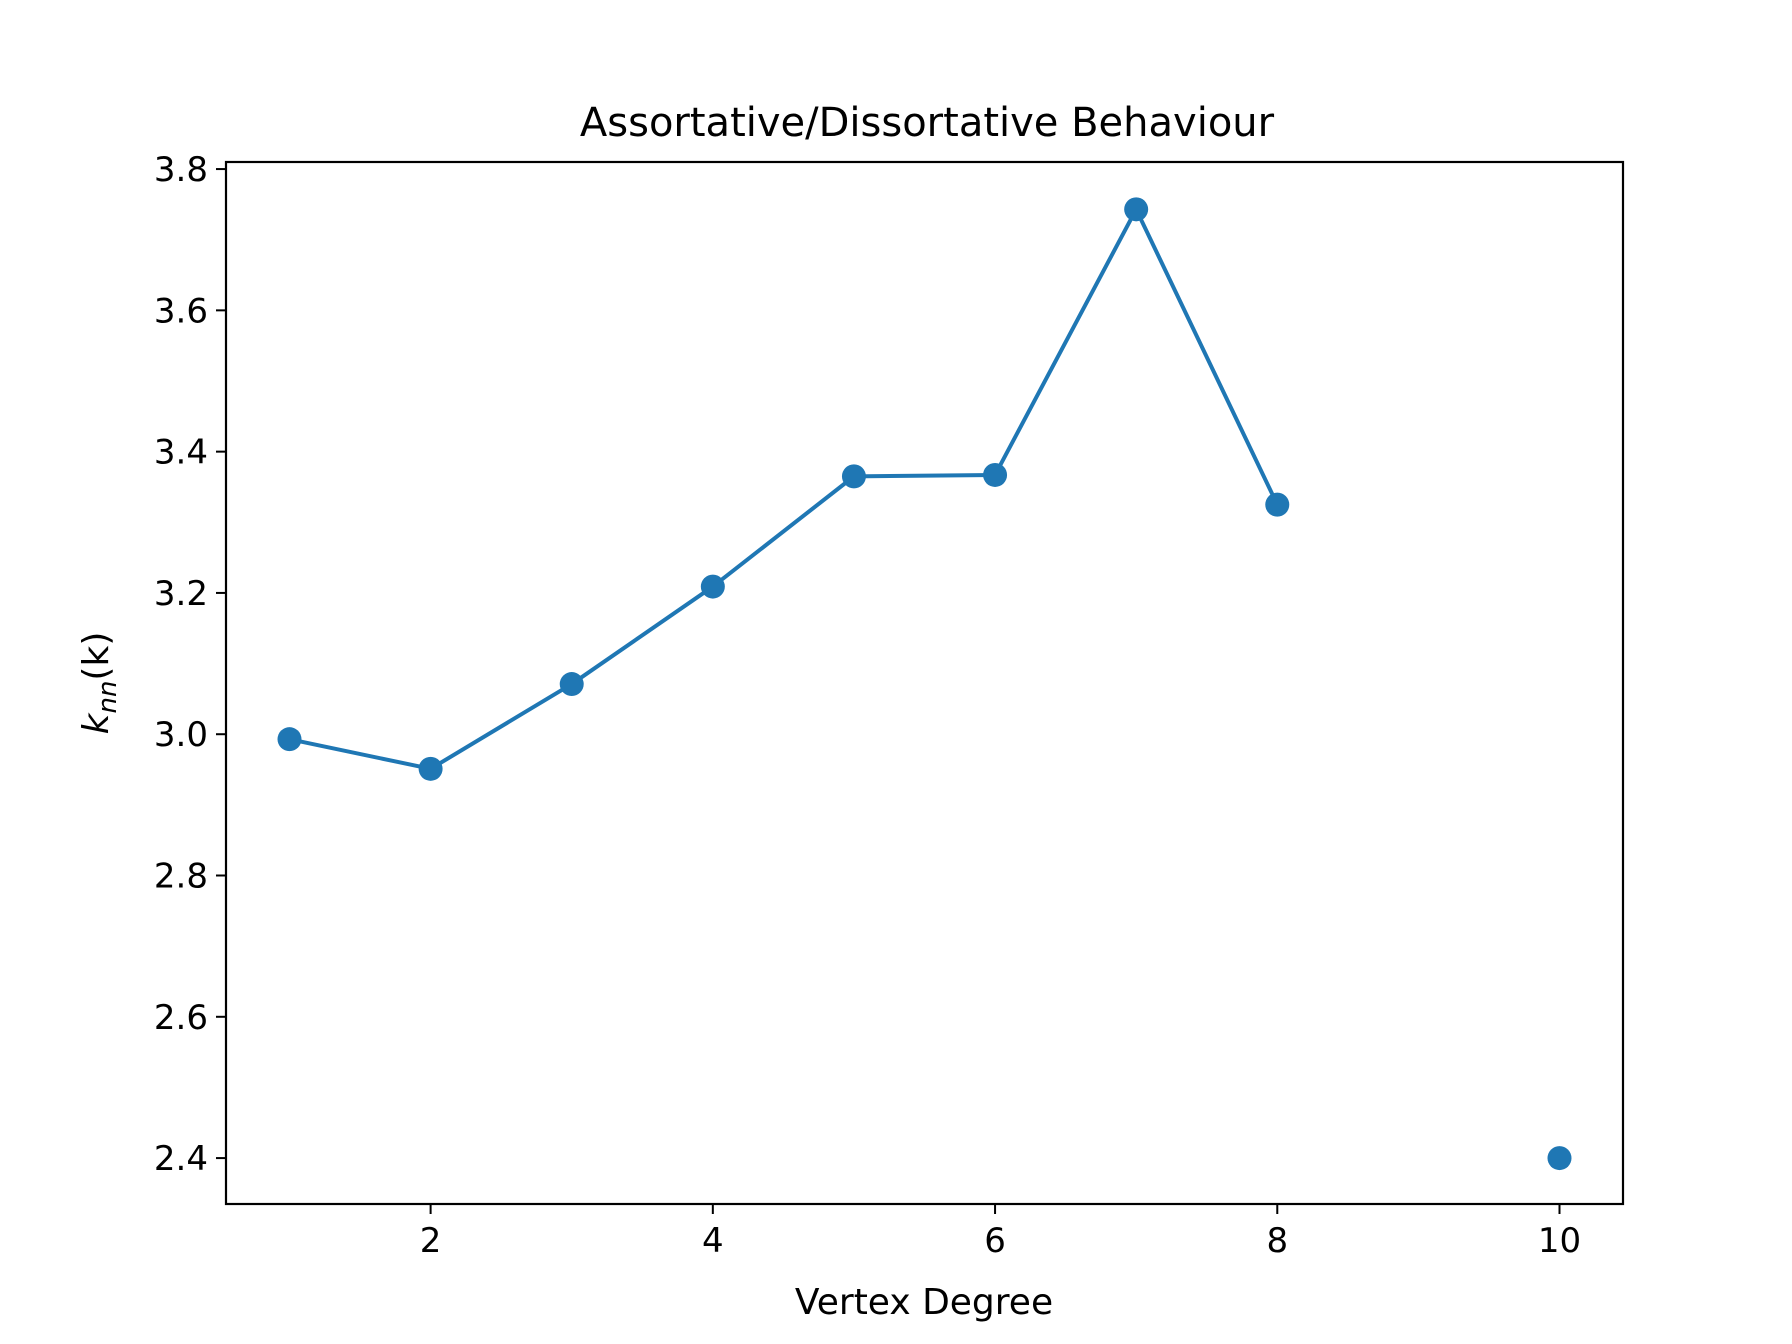  What do you see at coordinates (190, 664) in the screenshot?
I see `y-axis: 2.4 2.6 2.8 3.0 3.2 3.4 3.6 3.8` at bounding box center [190, 664].